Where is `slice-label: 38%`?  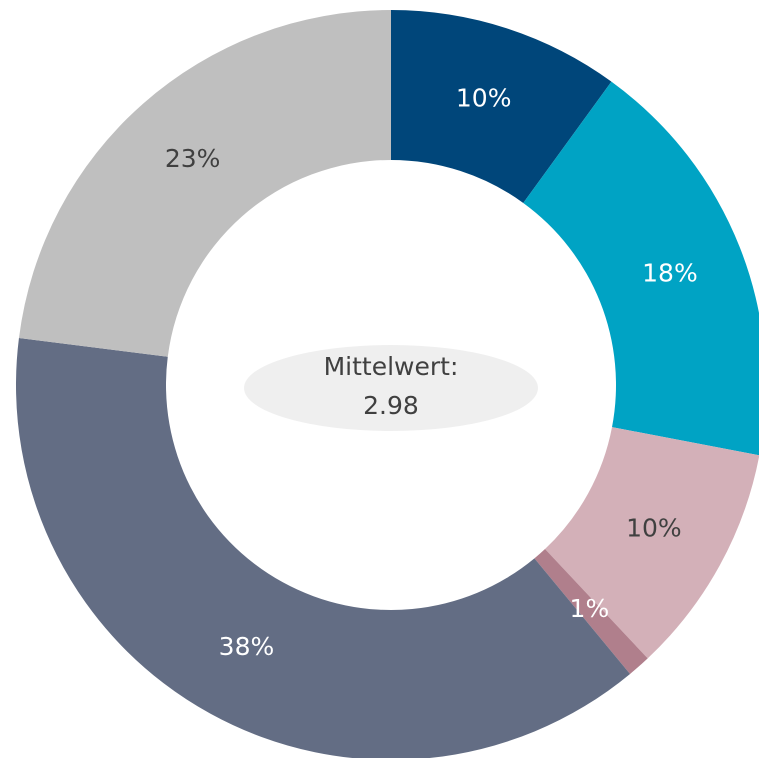 slice-label: 38% is located at coordinates (247, 646).